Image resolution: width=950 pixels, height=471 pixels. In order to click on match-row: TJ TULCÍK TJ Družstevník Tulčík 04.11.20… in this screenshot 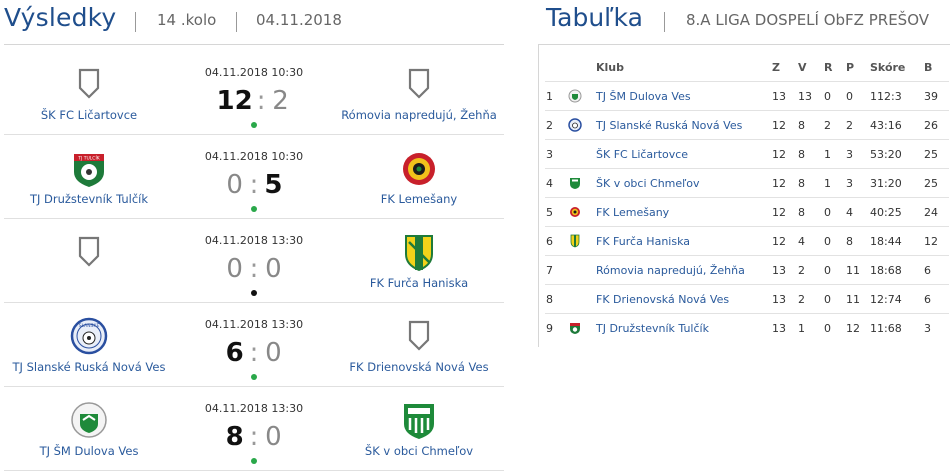, I will do `click(254, 177)`.